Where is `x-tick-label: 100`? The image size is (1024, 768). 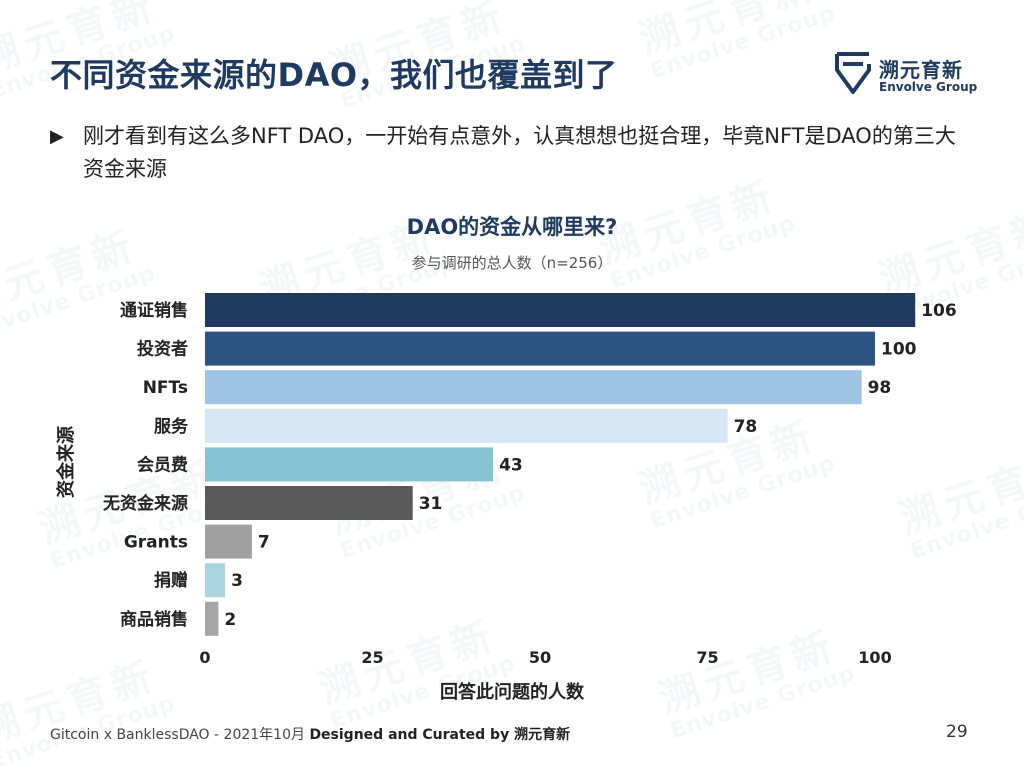
x-tick-label: 100 is located at coordinates (874, 657).